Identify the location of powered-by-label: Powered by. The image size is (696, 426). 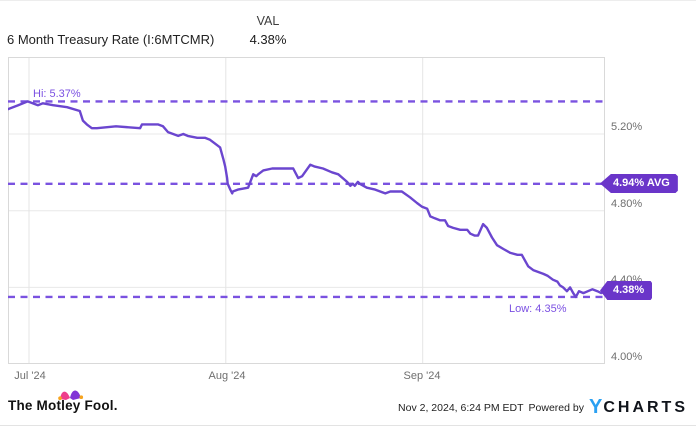
(556, 407).